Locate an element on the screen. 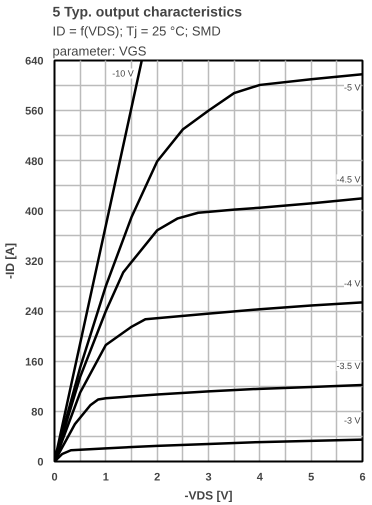 The image size is (372, 505). y-tick-label: 160 is located at coordinates (34, 362).